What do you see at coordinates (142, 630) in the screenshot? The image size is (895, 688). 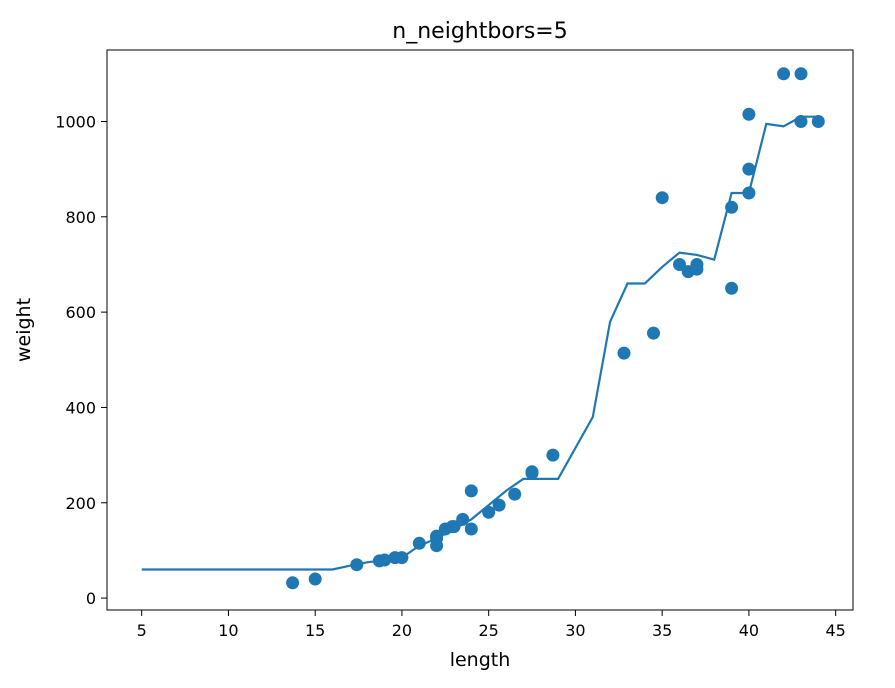 I see `x-tick-label: 5` at bounding box center [142, 630].